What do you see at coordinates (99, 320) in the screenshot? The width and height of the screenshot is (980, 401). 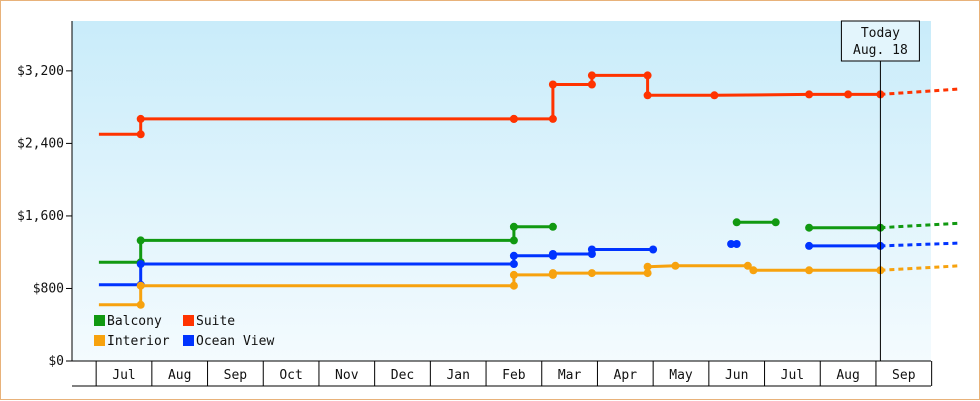 I see `legend-swatch-balcony` at bounding box center [99, 320].